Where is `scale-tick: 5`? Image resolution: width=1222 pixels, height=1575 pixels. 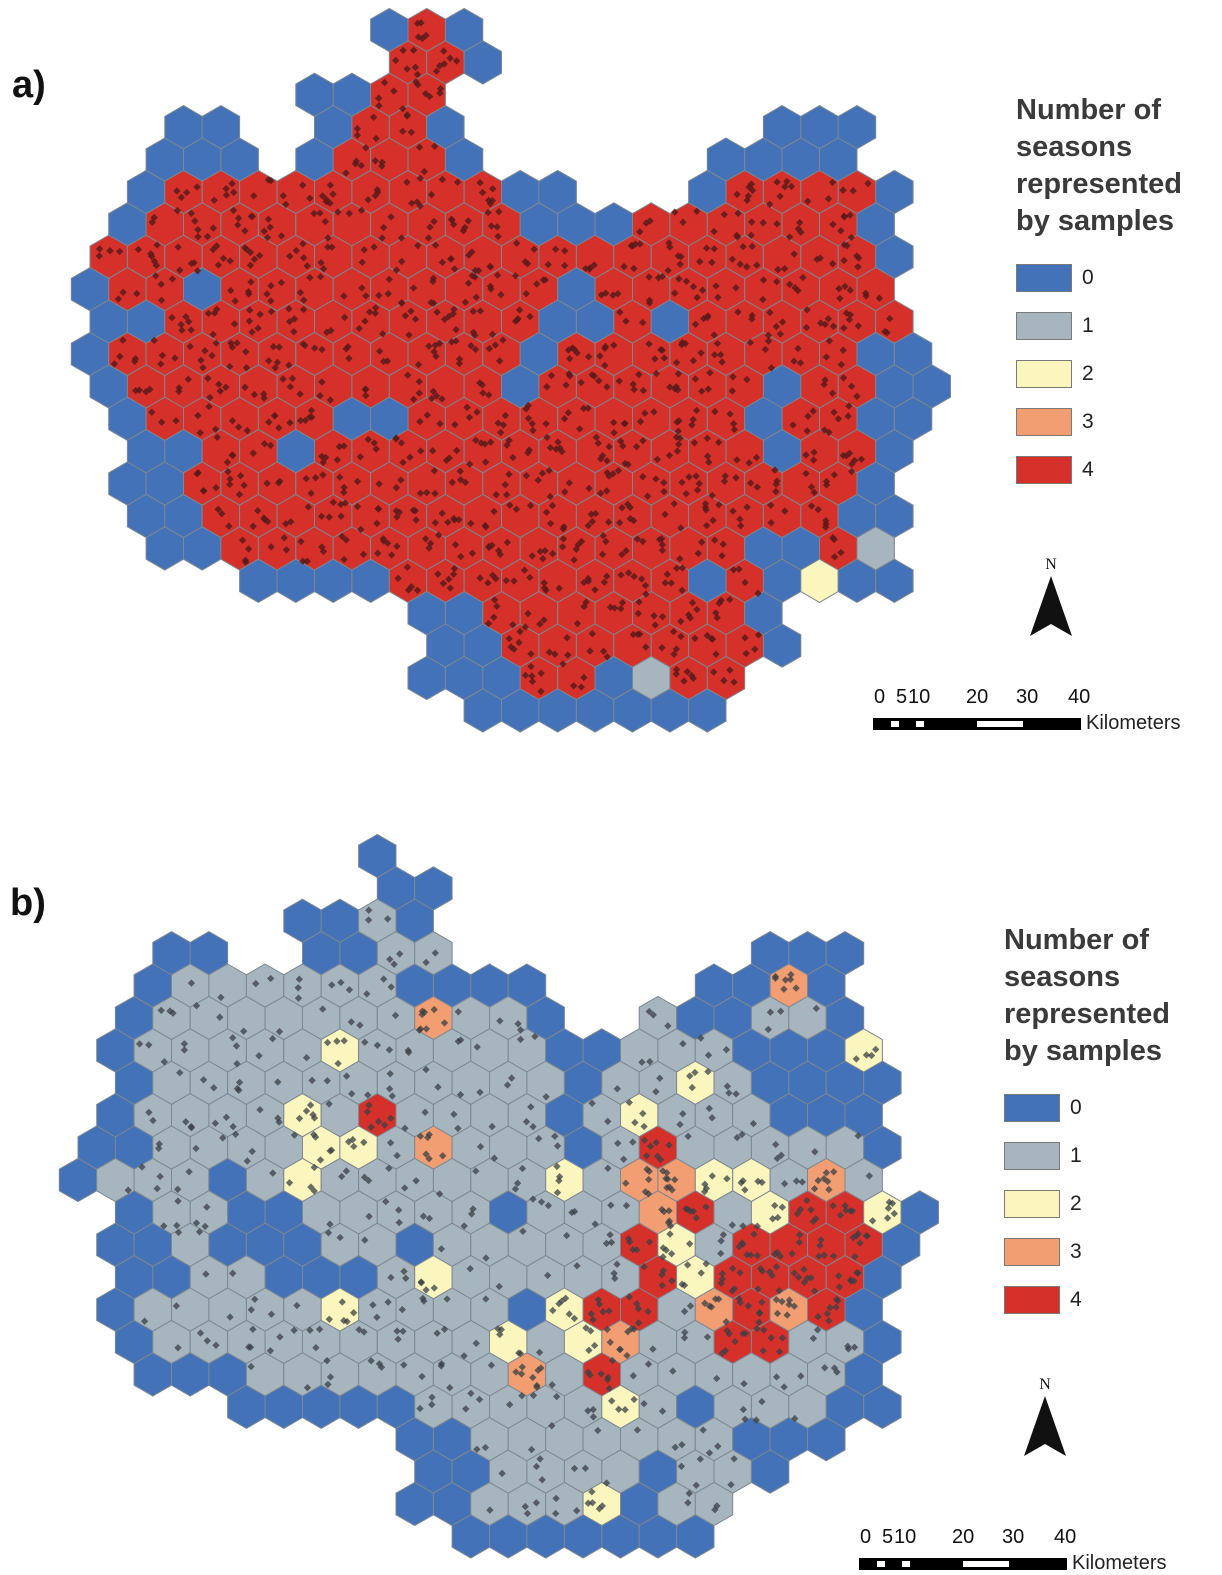
scale-tick: 5 is located at coordinates (902, 697).